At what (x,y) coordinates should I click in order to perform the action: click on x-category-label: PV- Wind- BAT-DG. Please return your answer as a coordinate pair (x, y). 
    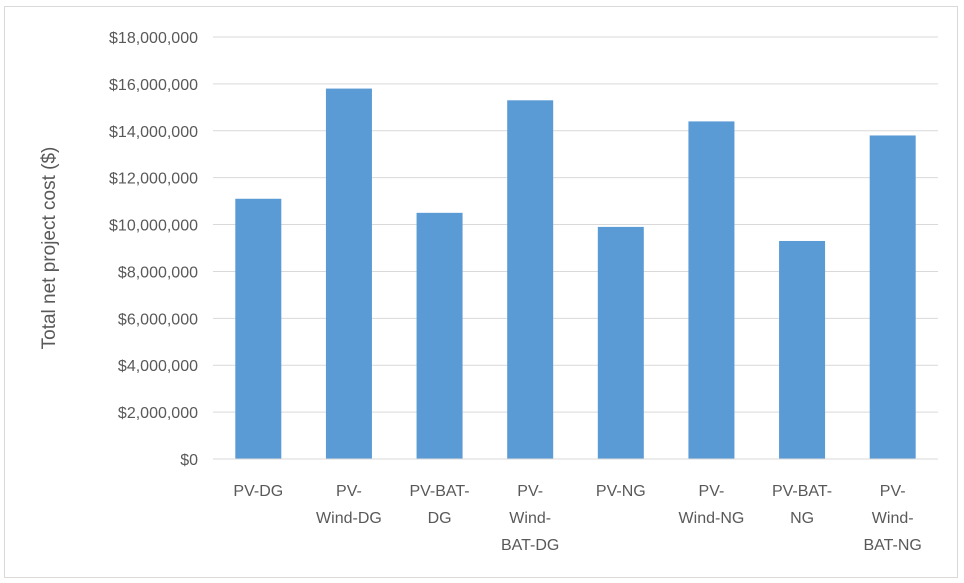
    Looking at the image, I should click on (530, 518).